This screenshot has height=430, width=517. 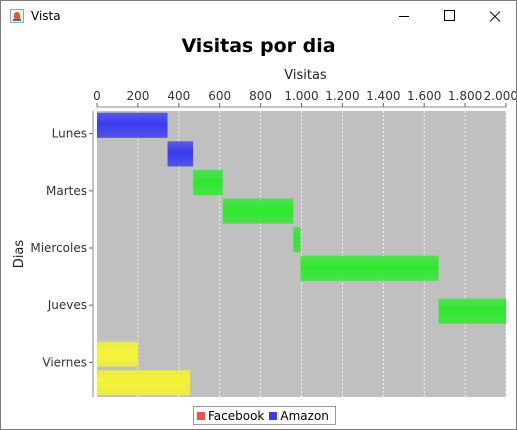 What do you see at coordinates (258, 16) in the screenshot?
I see `title-bar: Vista` at bounding box center [258, 16].